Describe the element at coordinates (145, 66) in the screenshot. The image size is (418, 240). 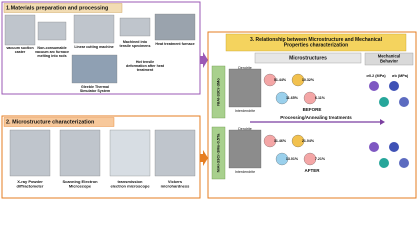
I see `label: deformation after heat` at that location.